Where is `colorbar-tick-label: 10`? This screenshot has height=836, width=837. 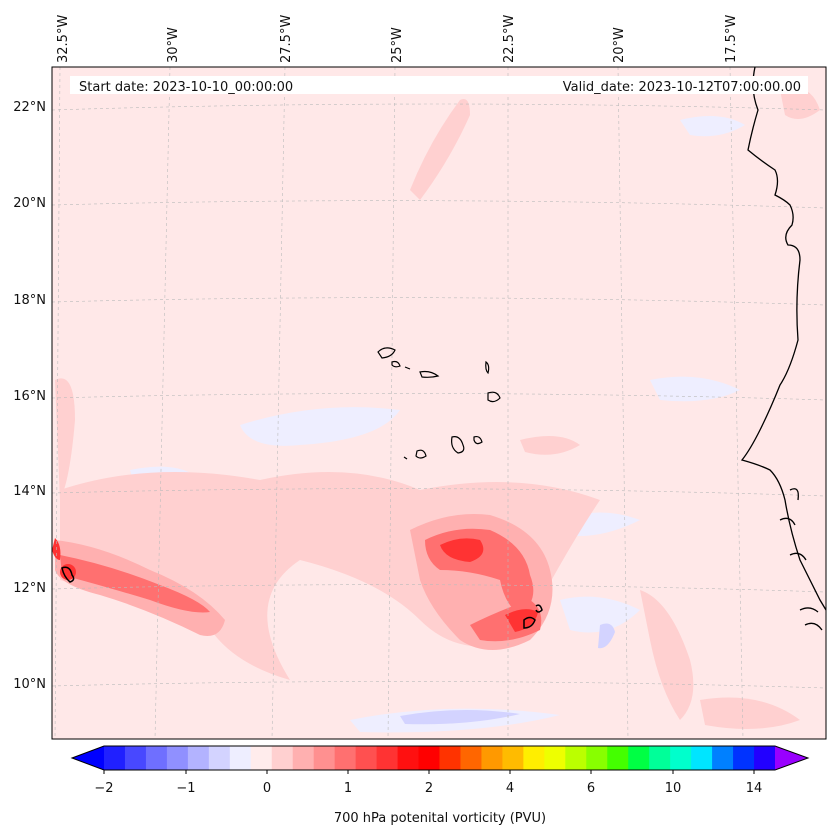
colorbar-tick-label: 10 is located at coordinates (673, 788).